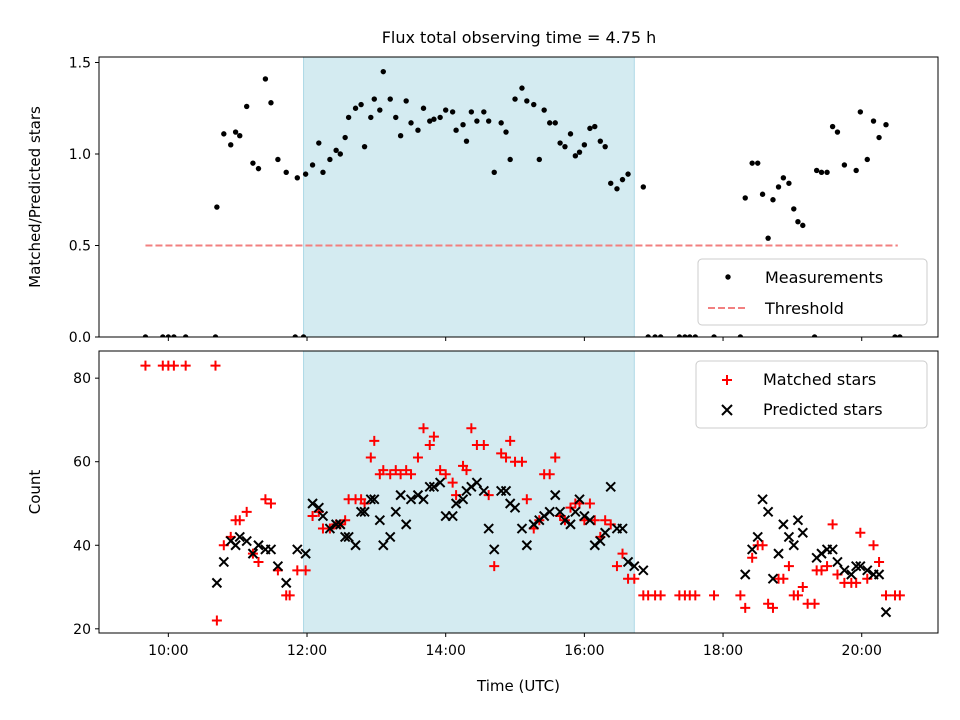 The image size is (960, 720). What do you see at coordinates (82, 546) in the screenshot?
I see `y-tick-label: 40` at bounding box center [82, 546].